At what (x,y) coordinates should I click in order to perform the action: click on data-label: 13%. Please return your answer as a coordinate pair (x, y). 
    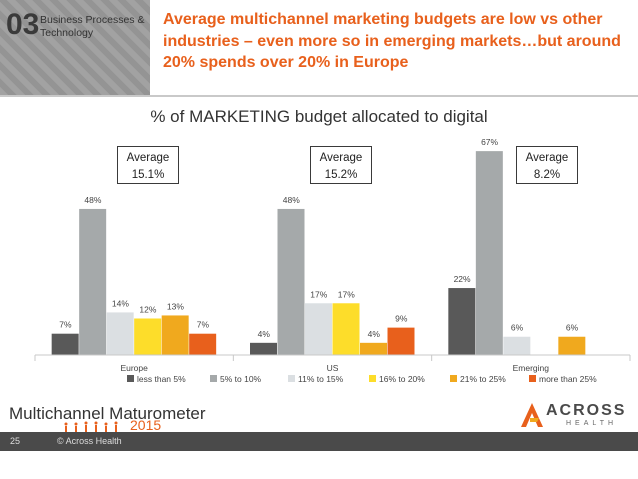
    Looking at the image, I should click on (175, 306).